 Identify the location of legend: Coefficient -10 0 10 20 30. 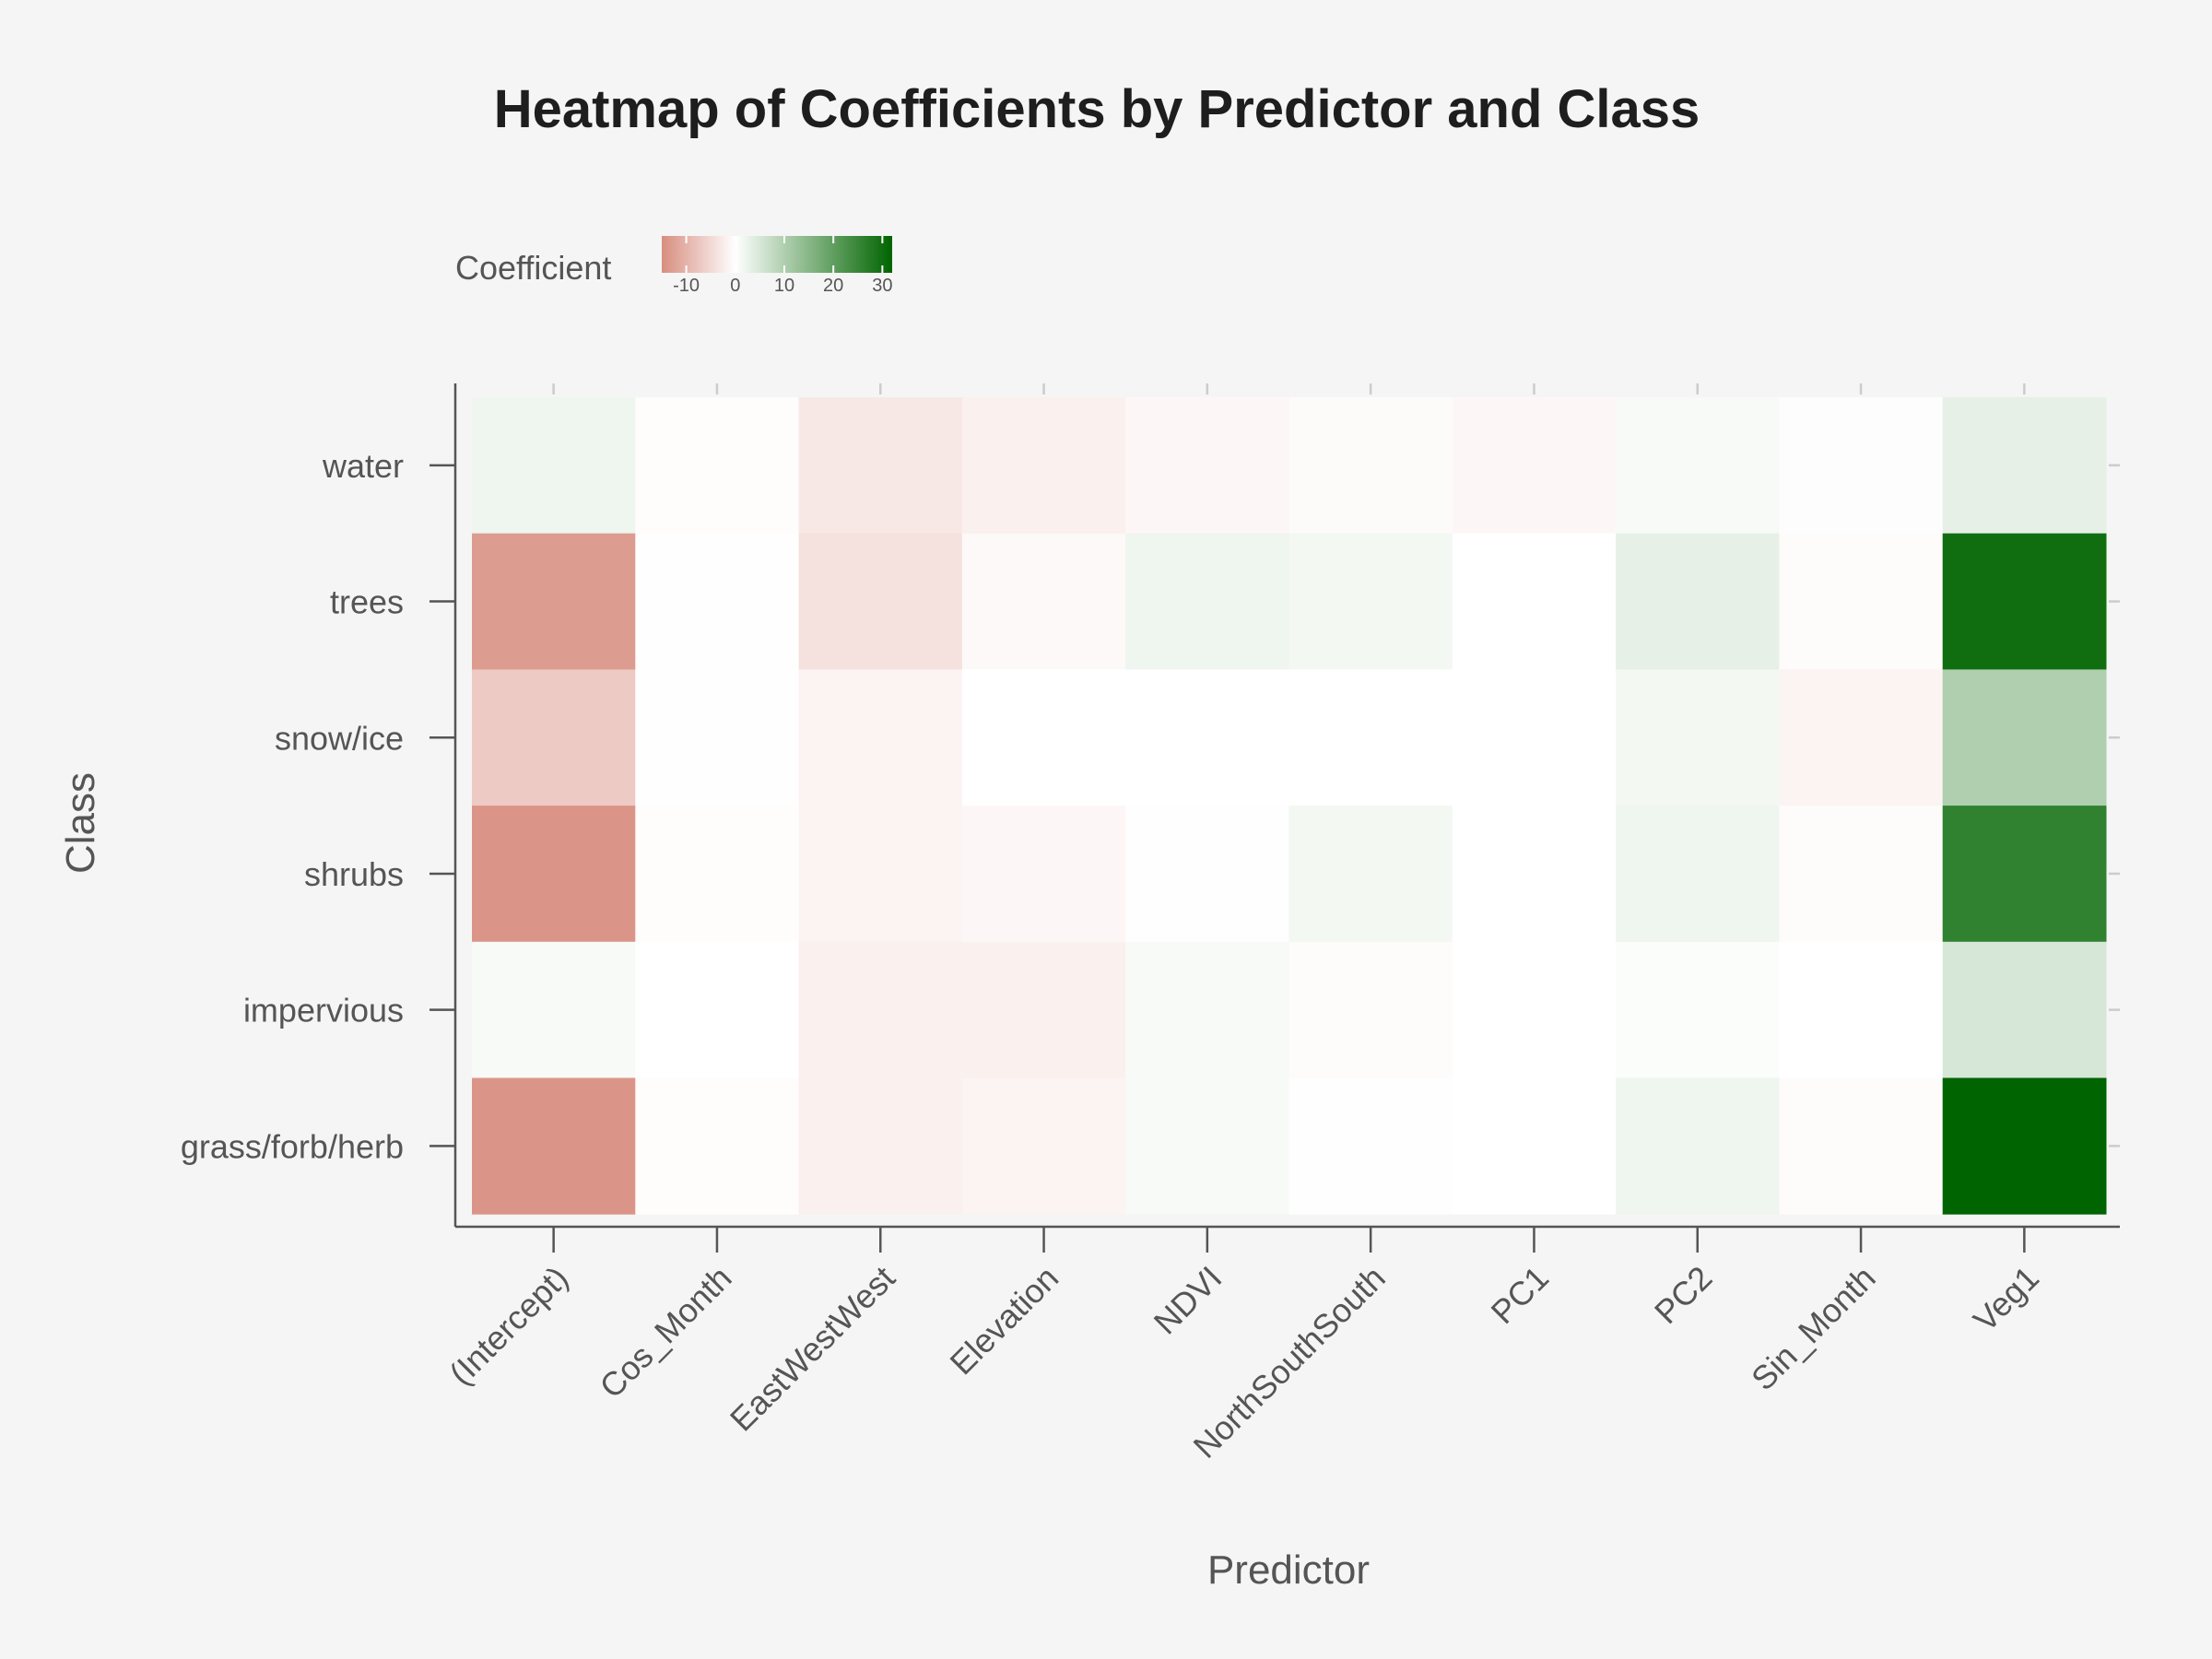
(673, 266).